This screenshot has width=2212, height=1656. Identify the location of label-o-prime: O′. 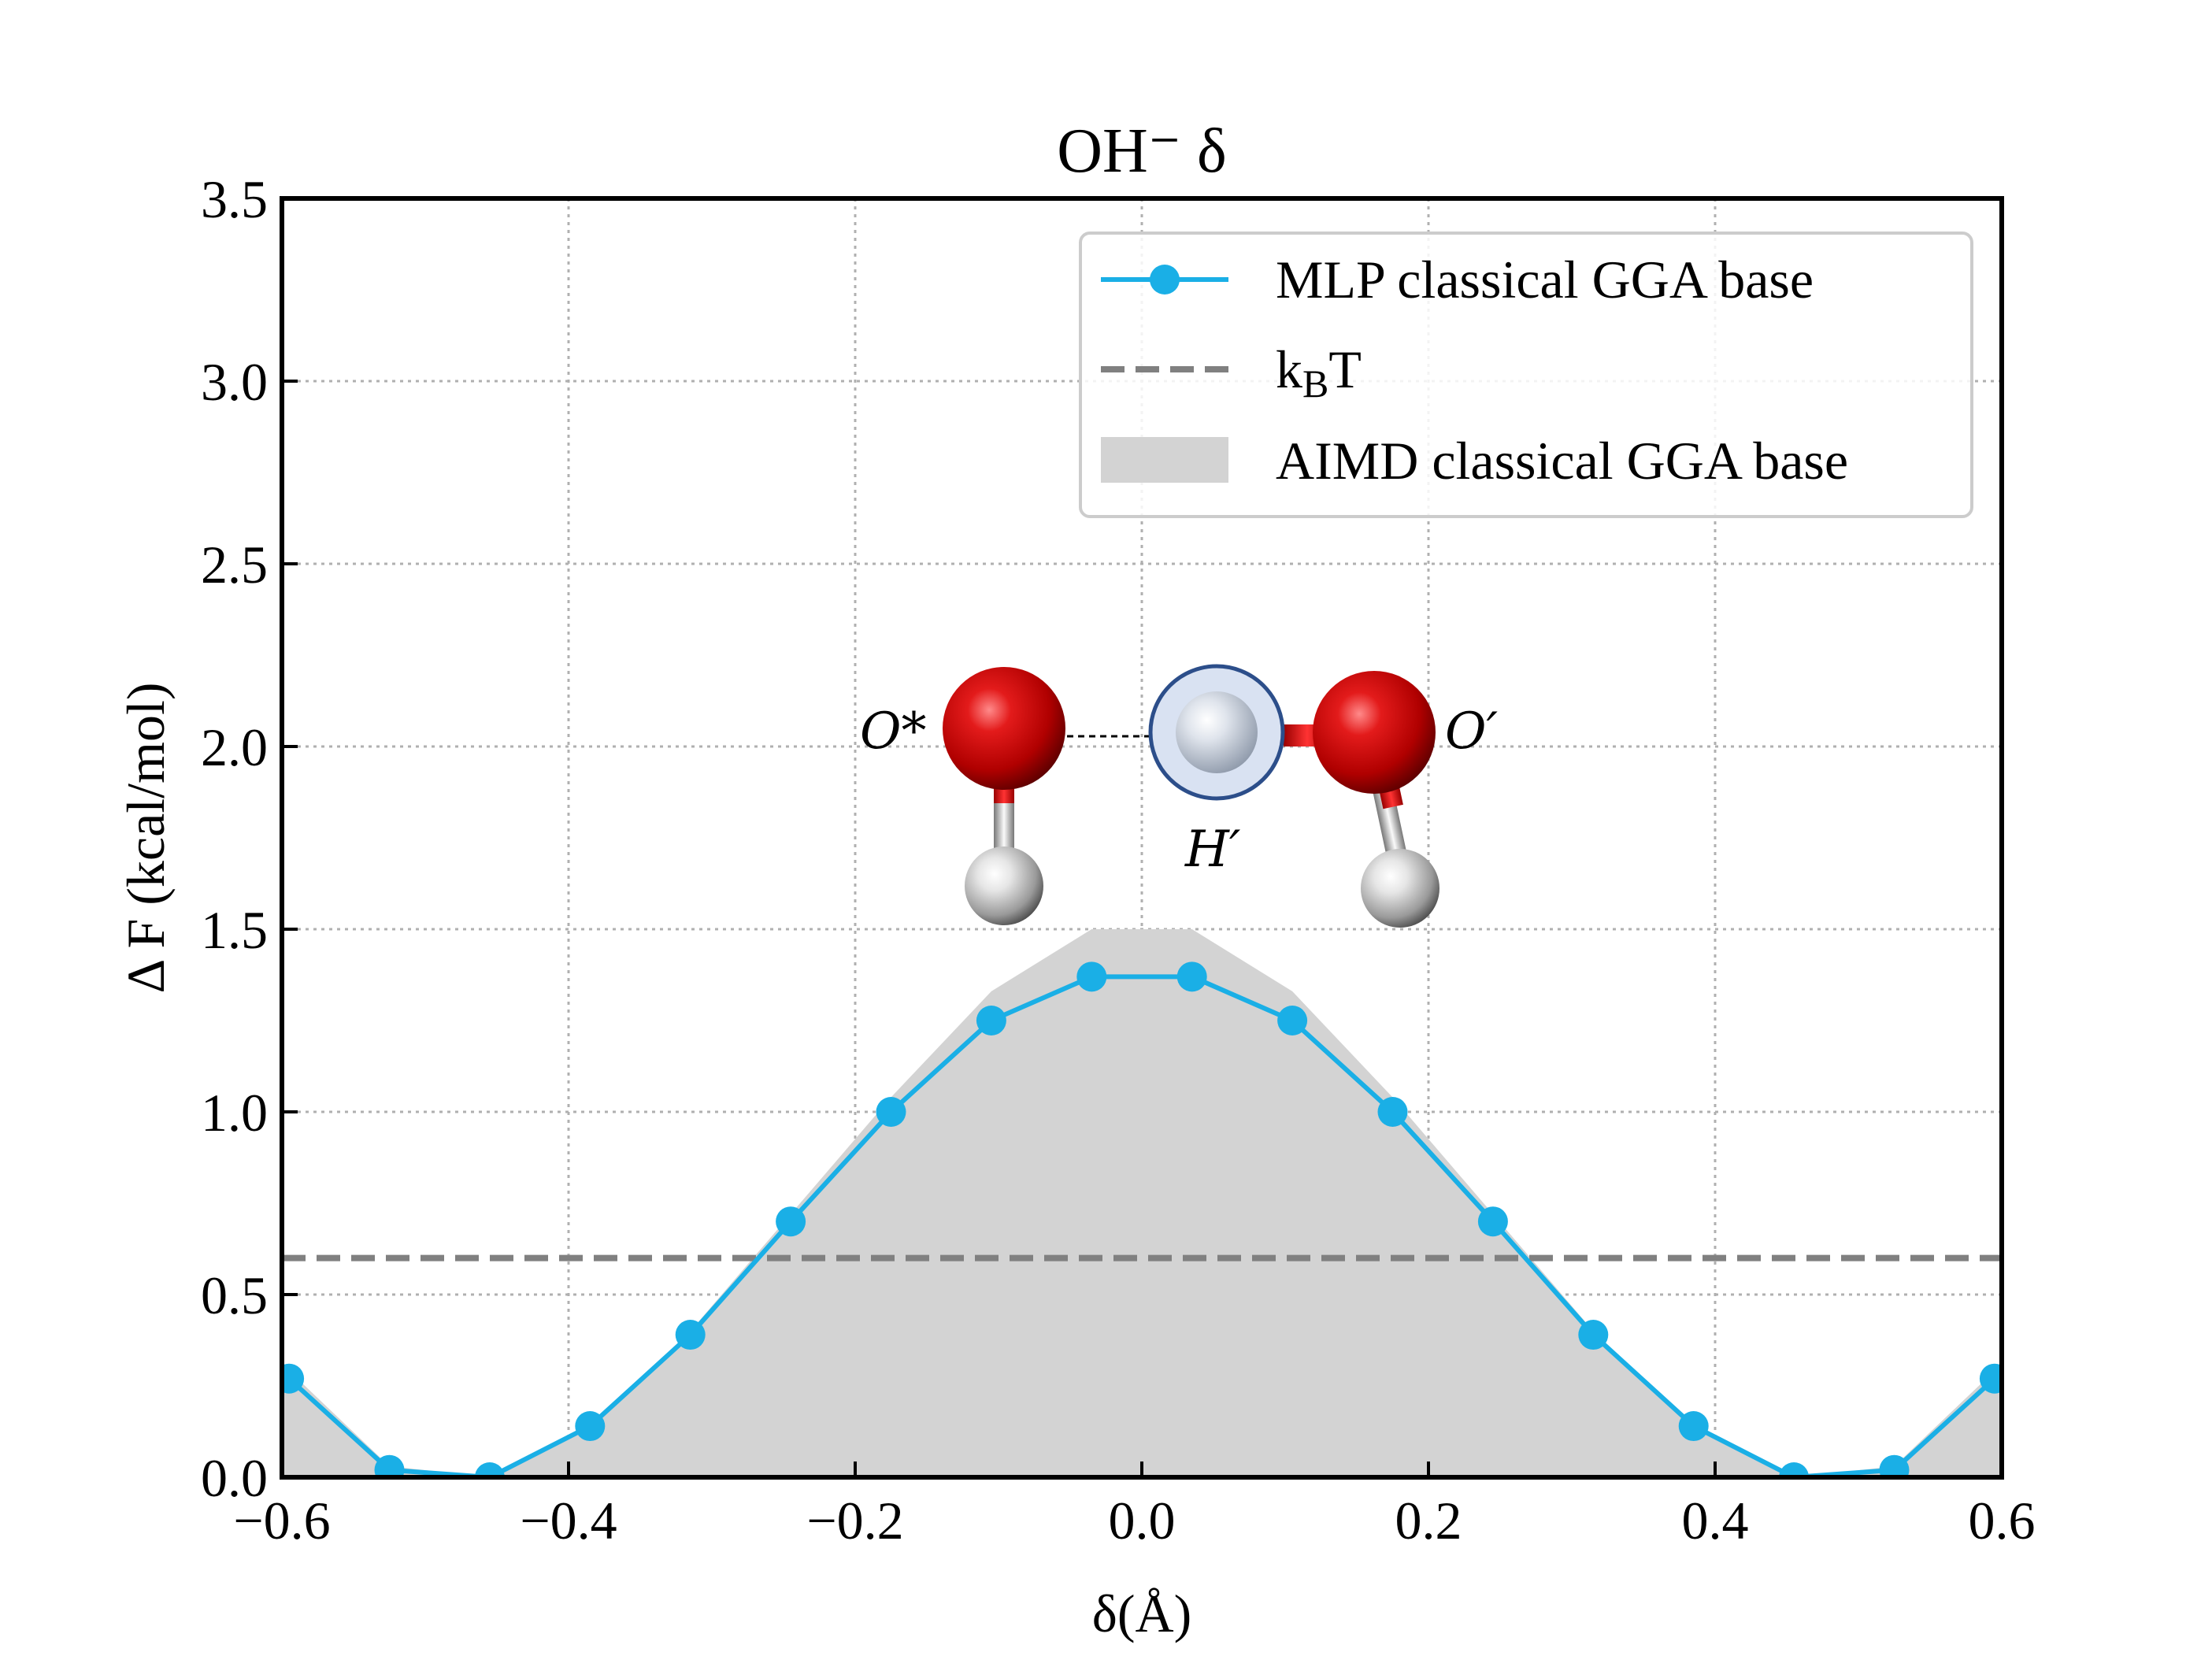
(1471, 731).